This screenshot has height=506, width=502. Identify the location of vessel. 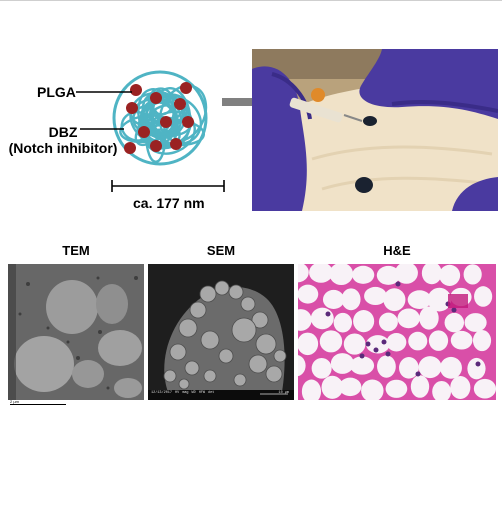
(458, 301).